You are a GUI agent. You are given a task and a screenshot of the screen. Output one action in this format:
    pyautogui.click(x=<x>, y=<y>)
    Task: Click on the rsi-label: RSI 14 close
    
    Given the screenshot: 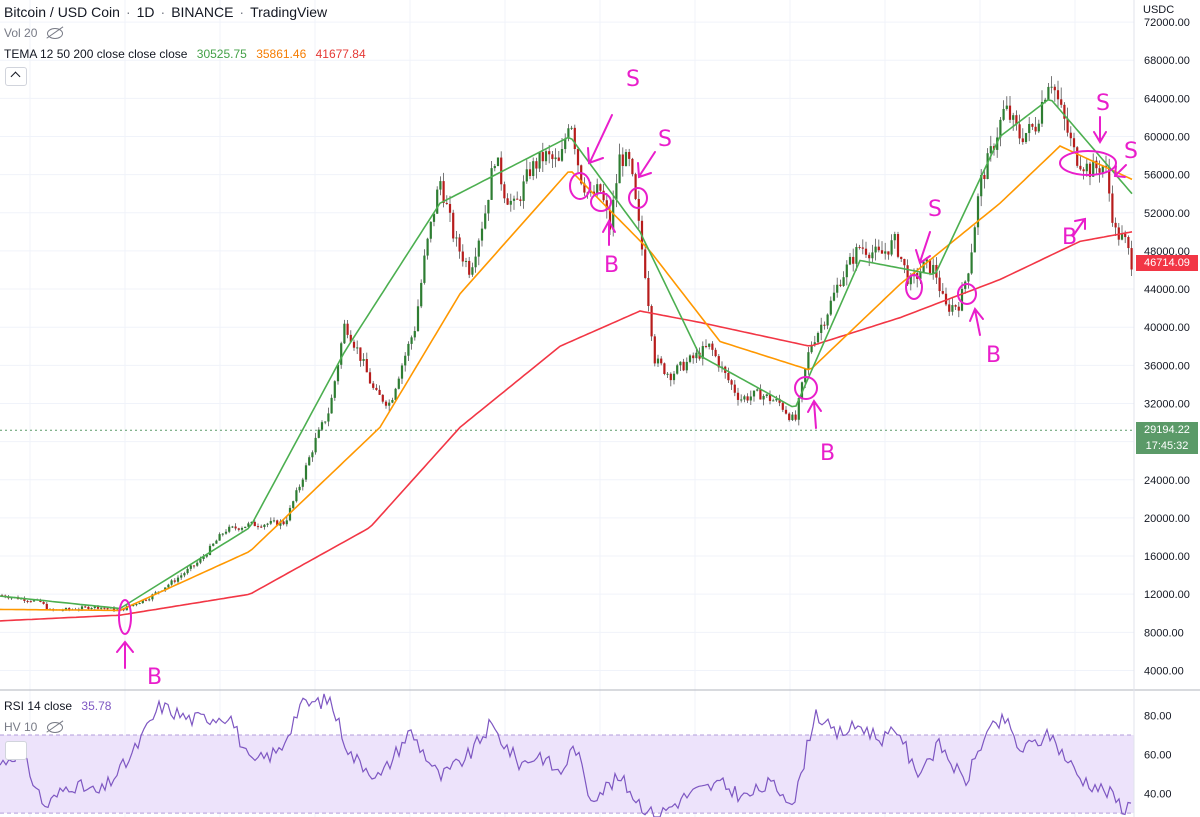 What is the action you would take?
    pyautogui.click(x=38, y=706)
    